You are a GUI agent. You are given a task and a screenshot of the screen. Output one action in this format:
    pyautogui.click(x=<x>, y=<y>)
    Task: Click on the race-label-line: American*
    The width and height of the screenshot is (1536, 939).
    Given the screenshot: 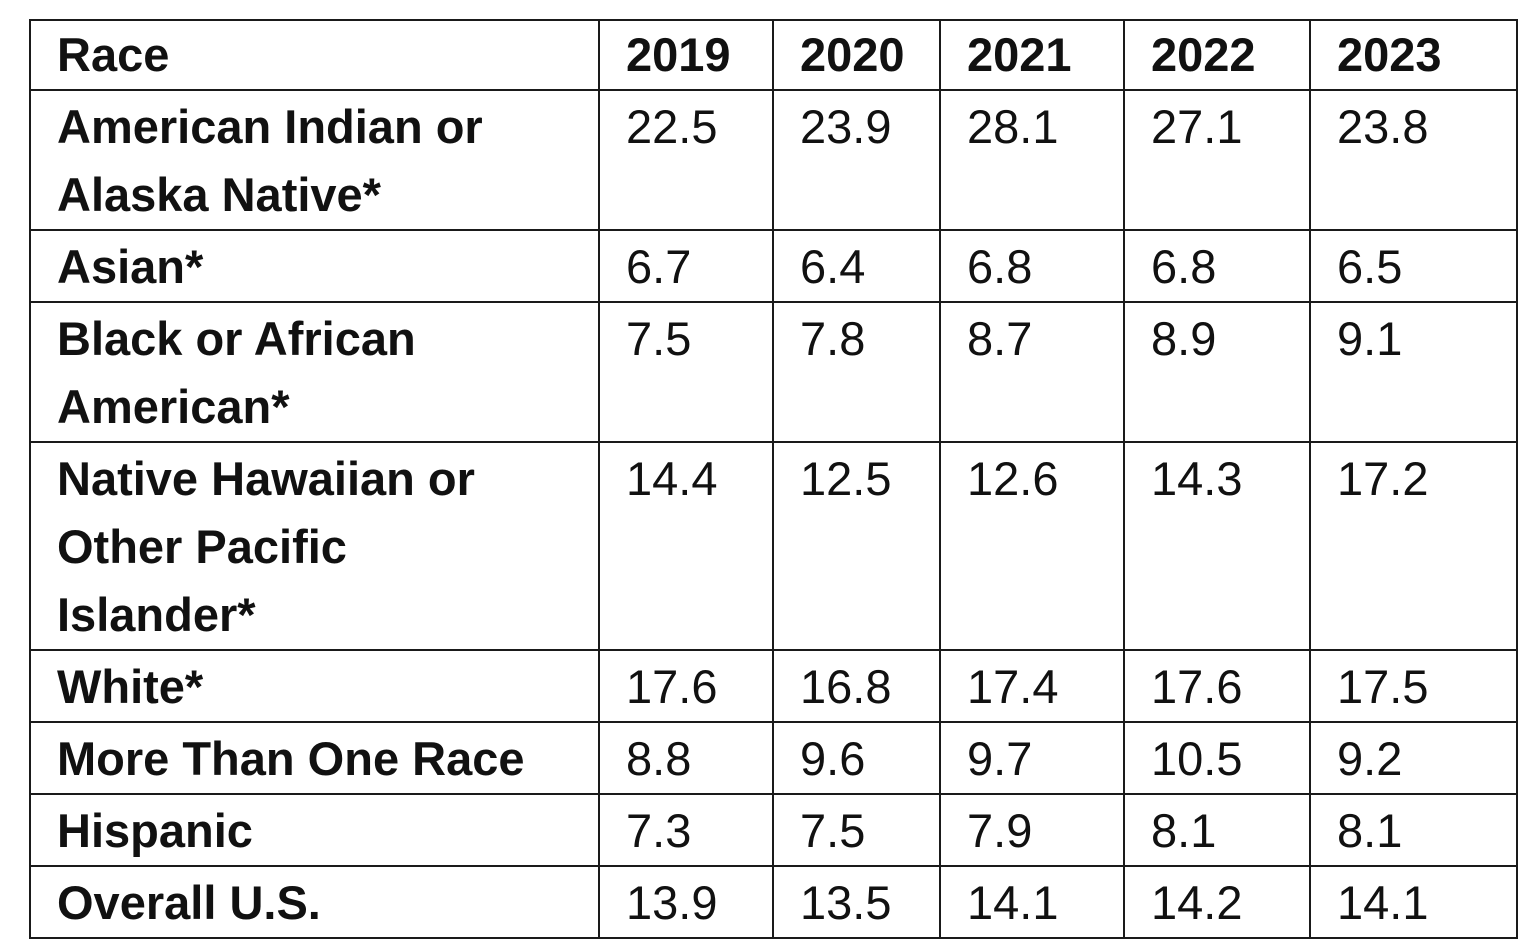 What is the action you would take?
    pyautogui.click(x=173, y=406)
    